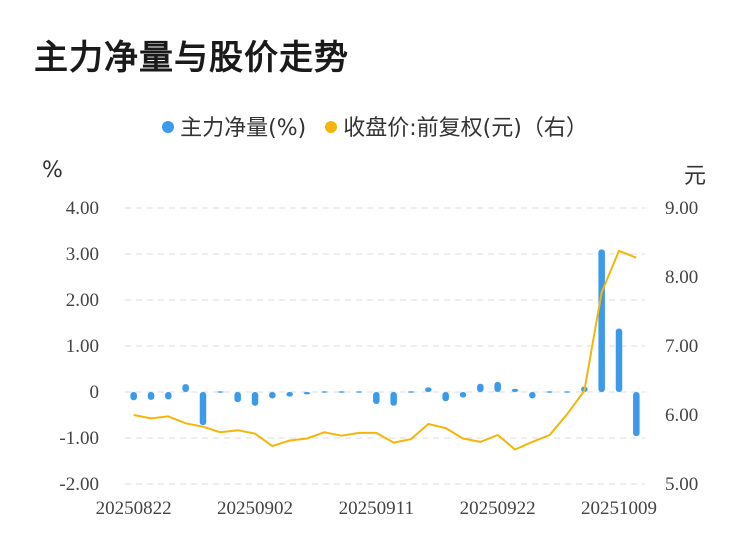 This screenshot has height=558, width=750. I want to click on legend-line-dot-icon, so click(331, 127).